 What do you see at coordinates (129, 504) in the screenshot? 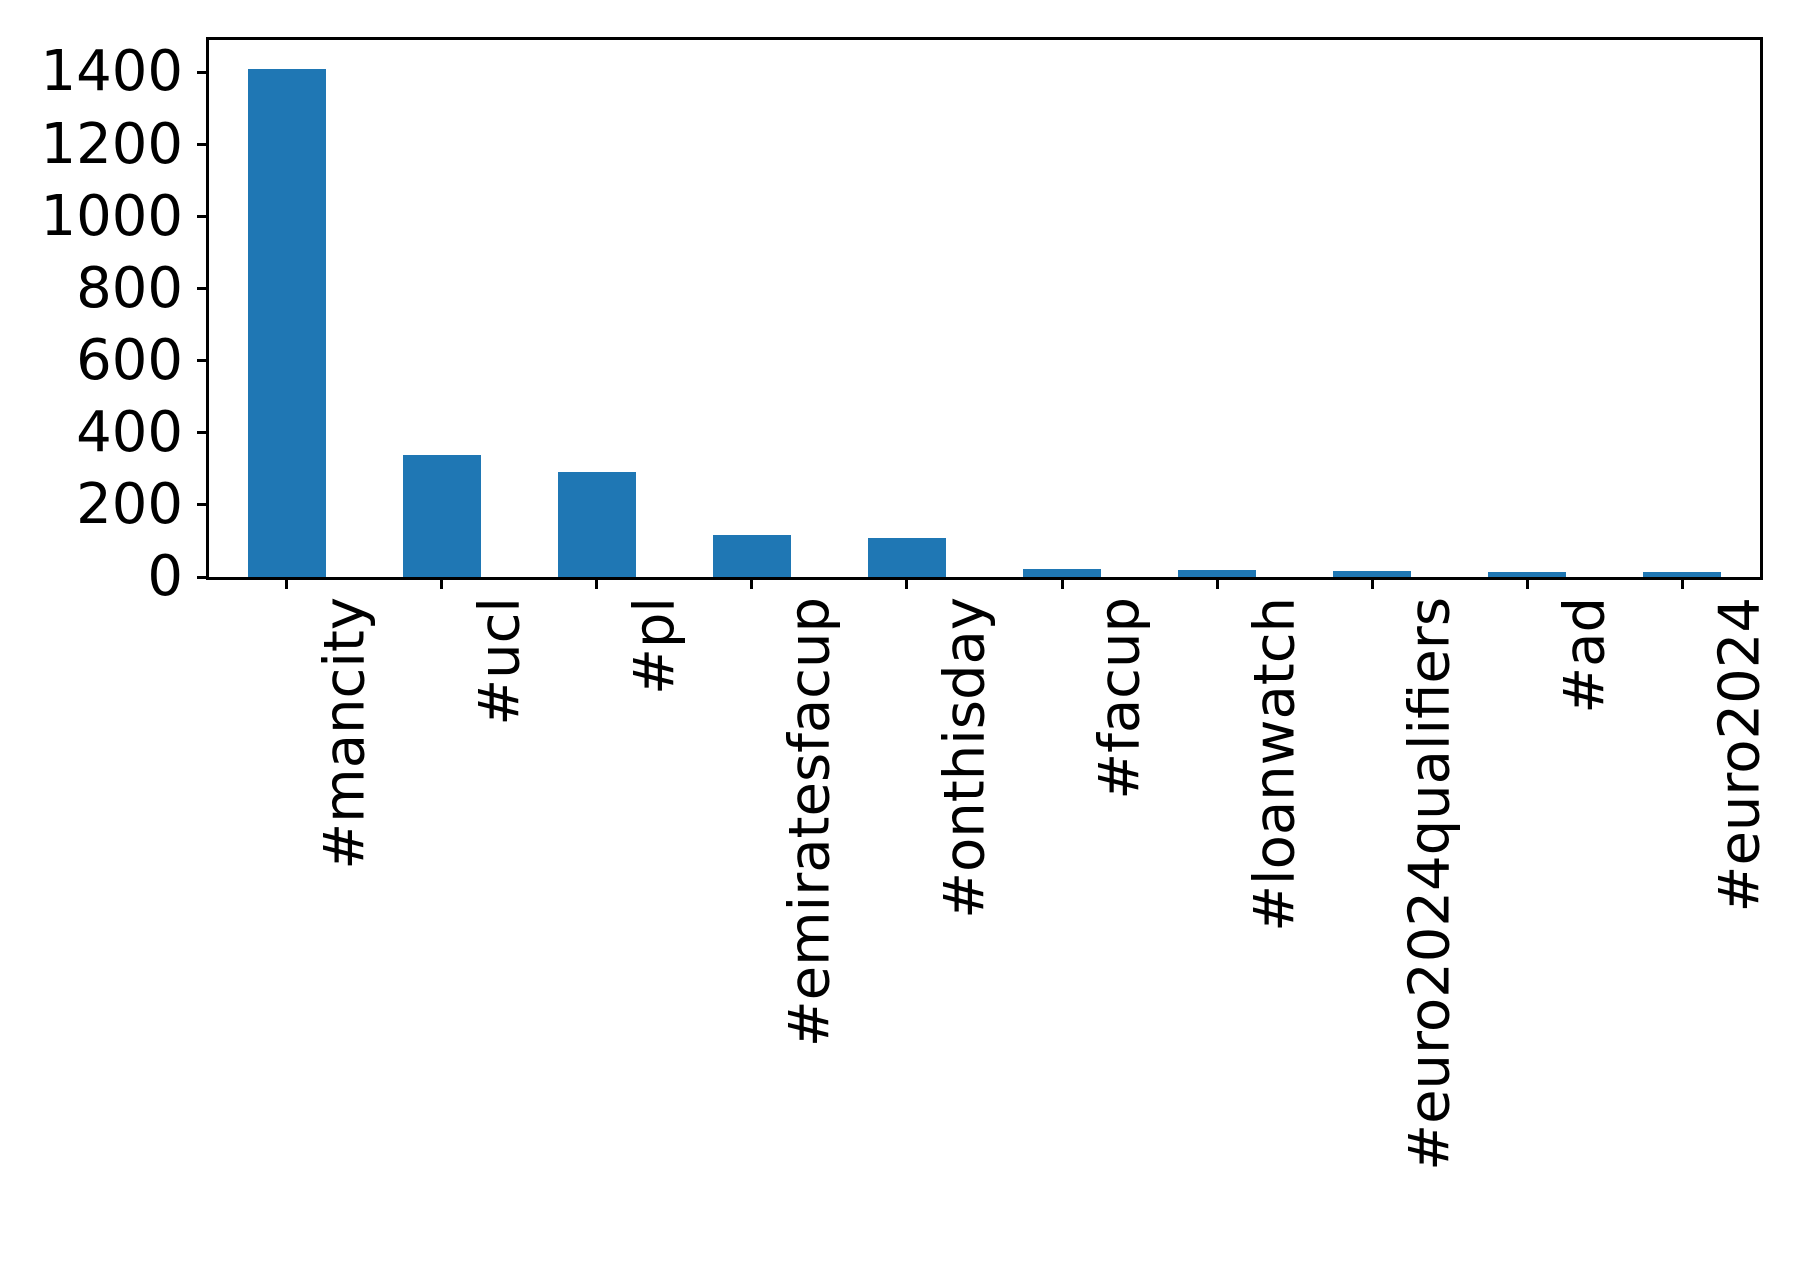
I see `y-tick-label: 200` at bounding box center [129, 504].